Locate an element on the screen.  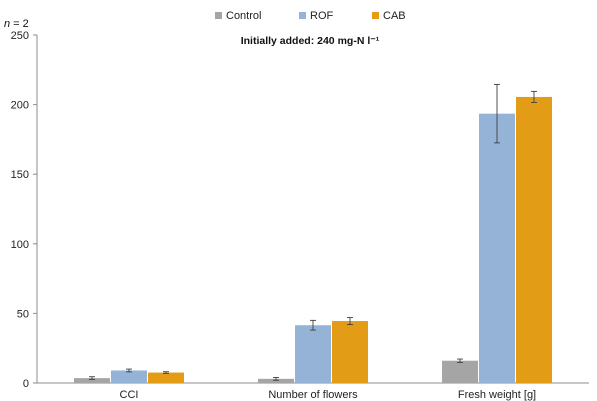
y-tick-label: 100 is located at coordinates (20, 245).